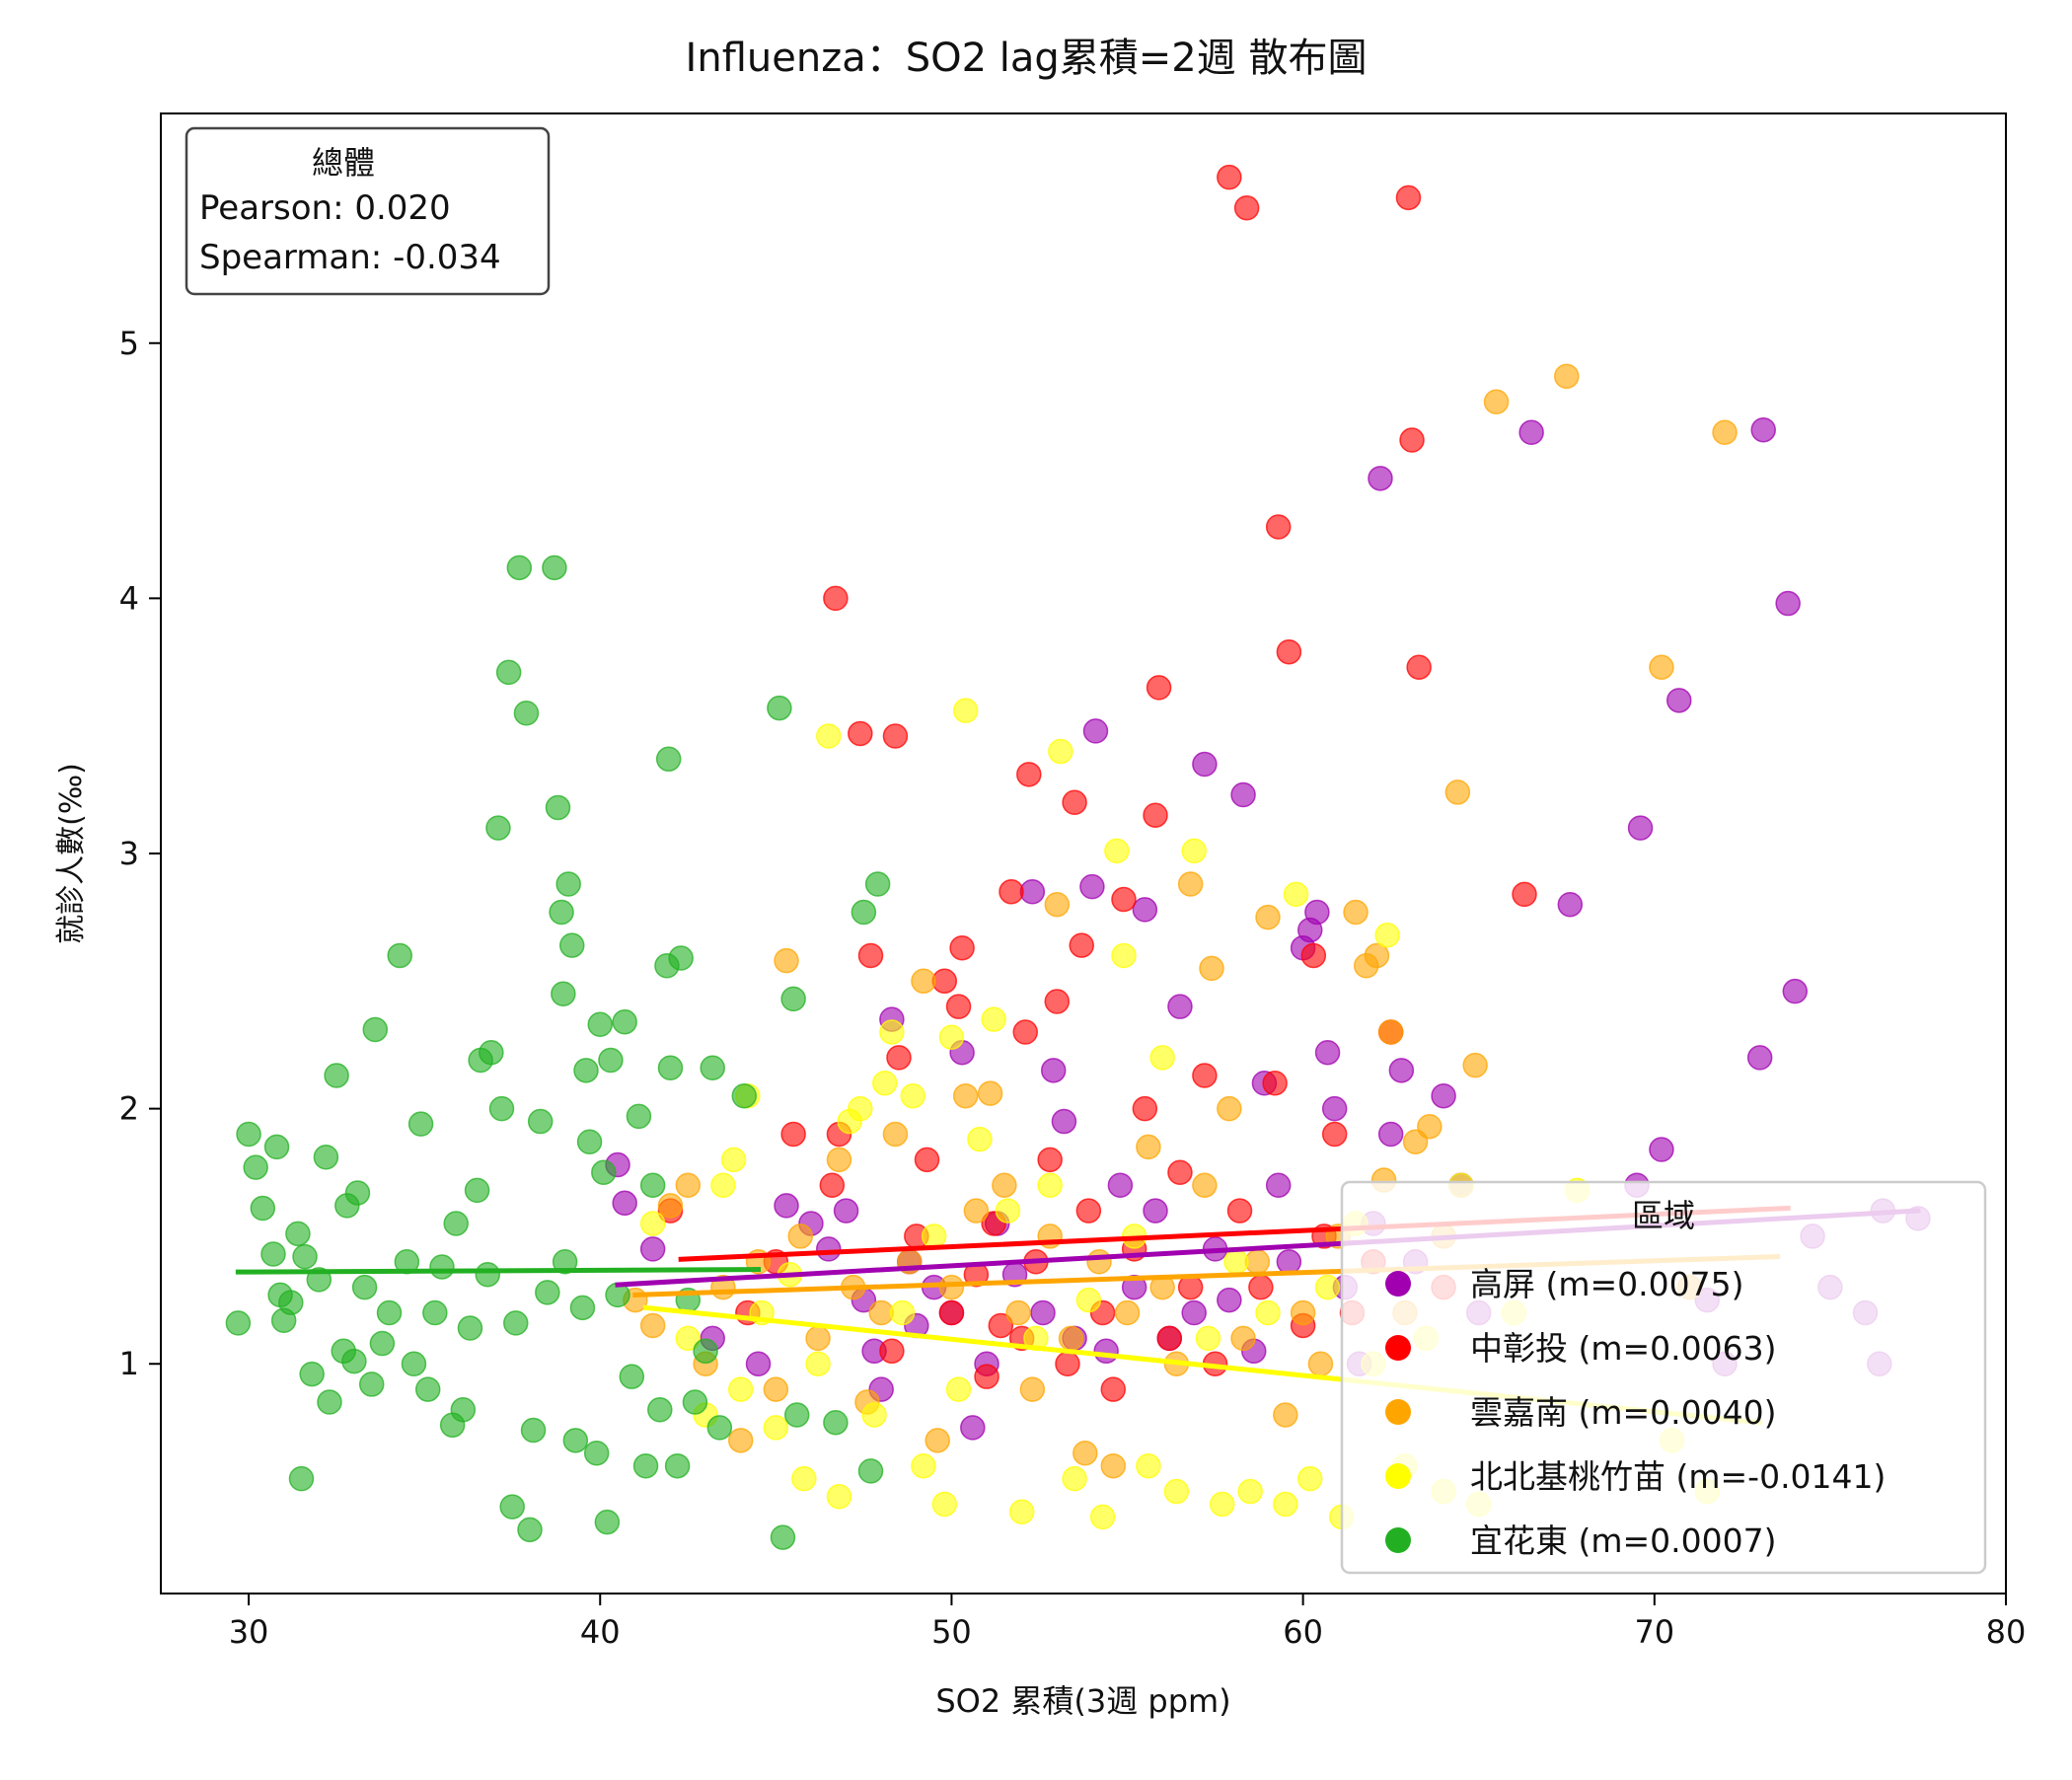 The image size is (2072, 1780). Describe the element at coordinates (129, 1109) in the screenshot. I see `y-tick-label-1: 2` at that location.